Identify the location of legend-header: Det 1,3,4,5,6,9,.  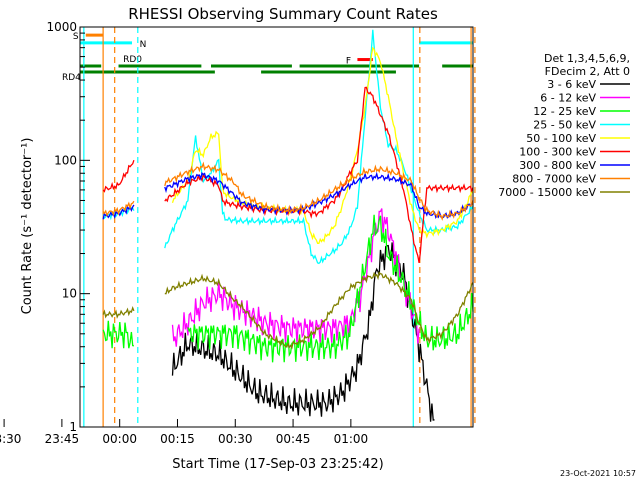
(587, 58).